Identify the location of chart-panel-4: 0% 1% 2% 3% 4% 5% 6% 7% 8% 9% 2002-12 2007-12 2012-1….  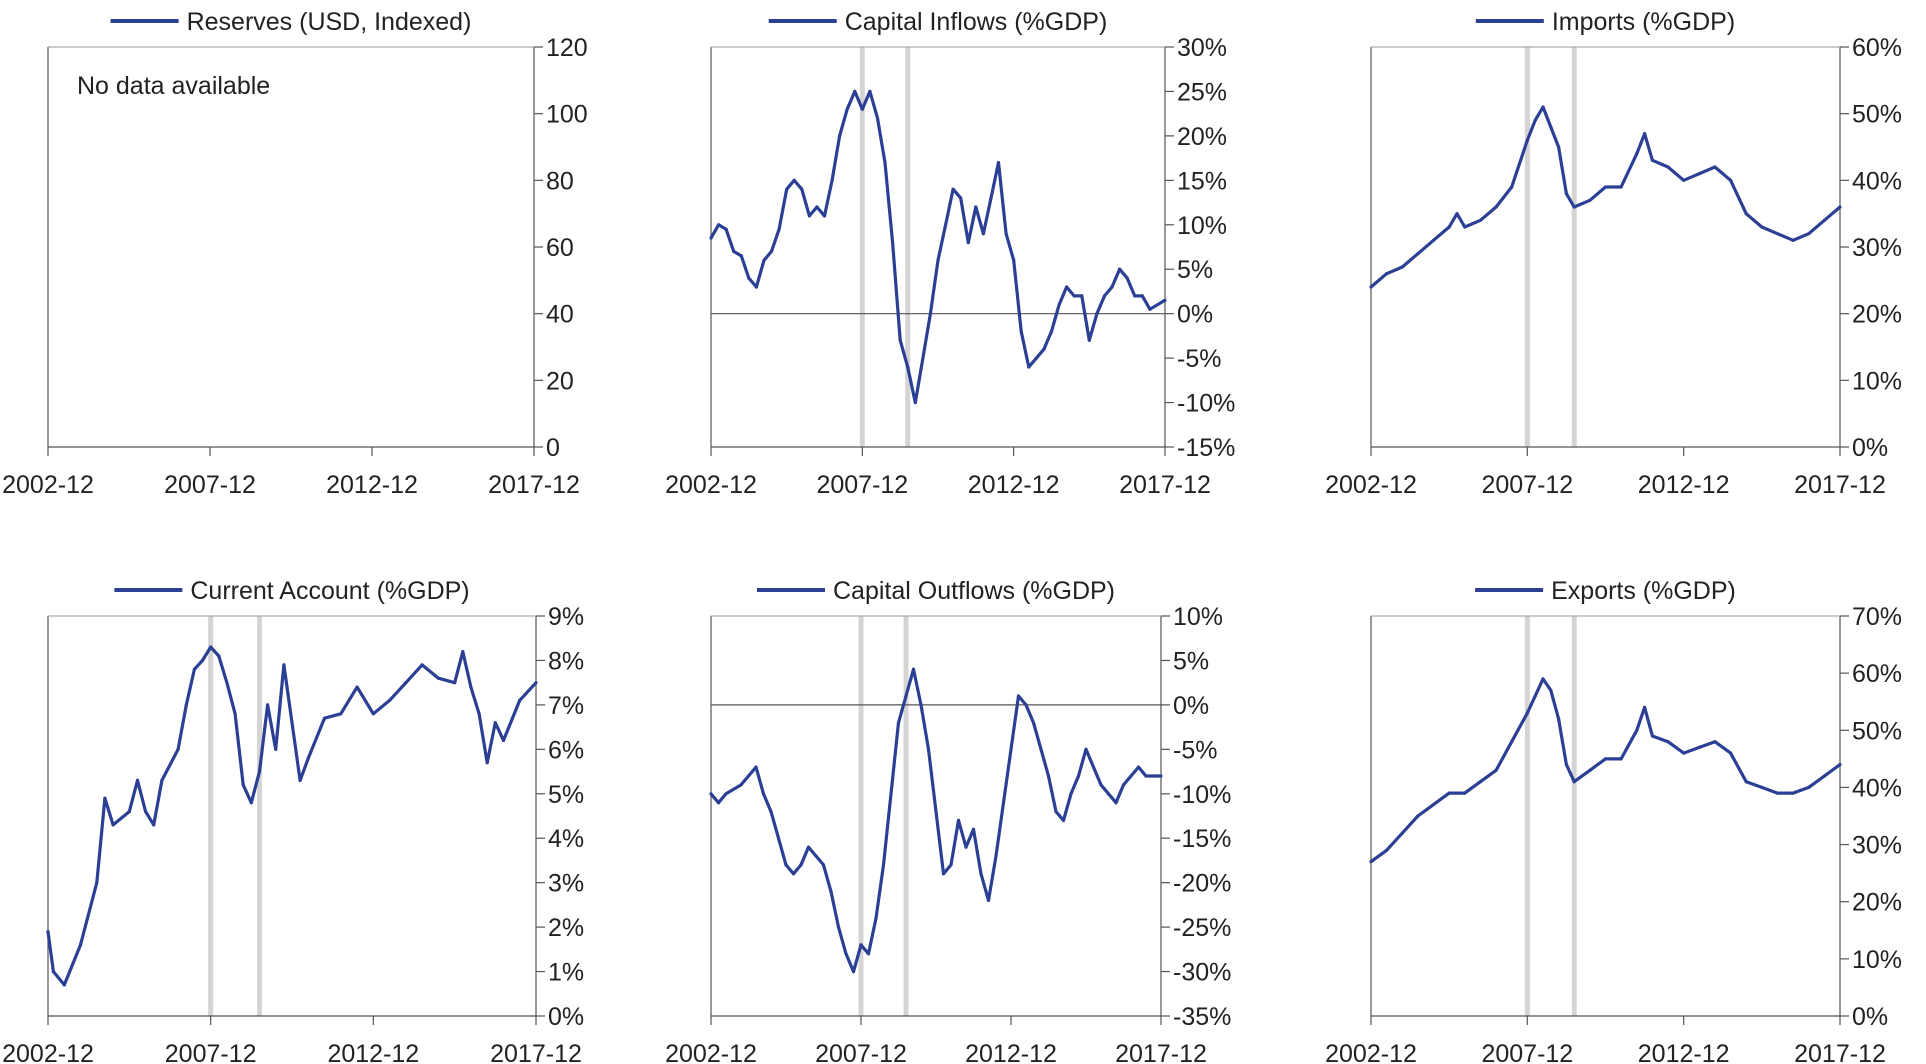
(293, 820).